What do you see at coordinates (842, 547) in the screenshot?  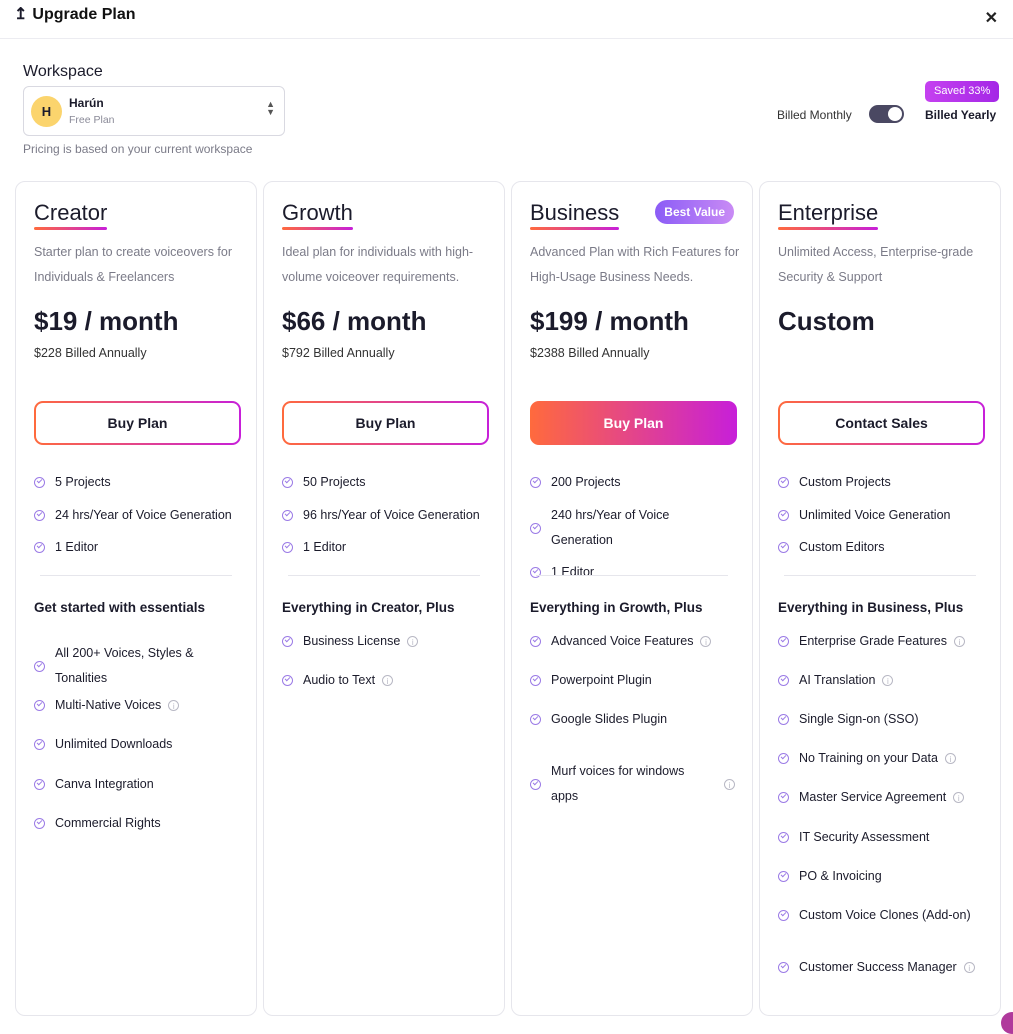 I see `feature-label: Custom Editors` at bounding box center [842, 547].